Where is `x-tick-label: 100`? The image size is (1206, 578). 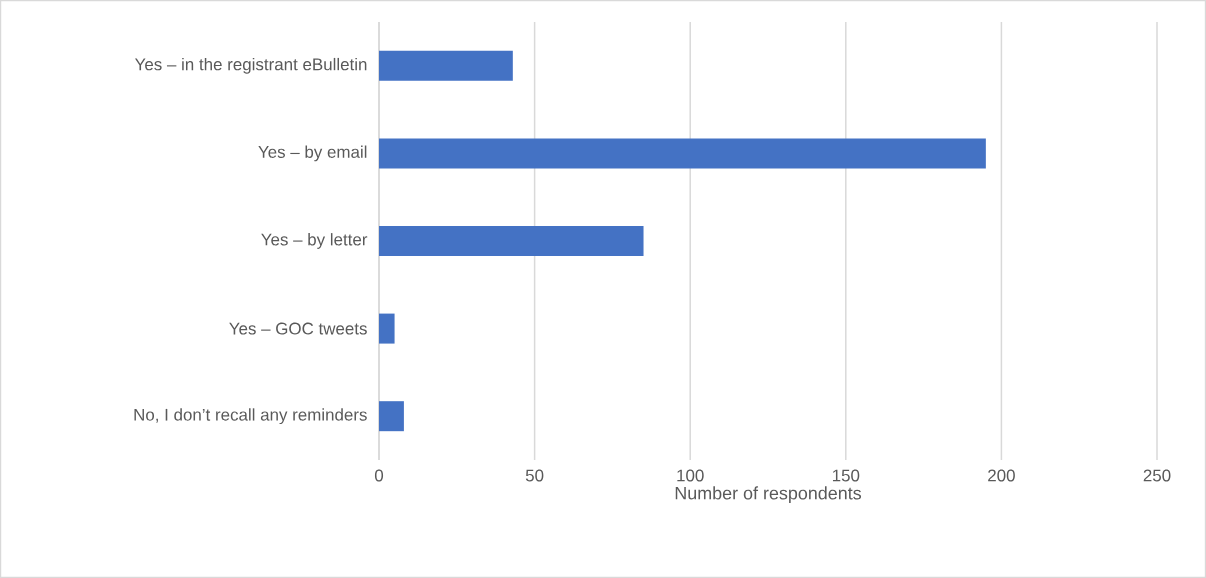
x-tick-label: 100 is located at coordinates (690, 475).